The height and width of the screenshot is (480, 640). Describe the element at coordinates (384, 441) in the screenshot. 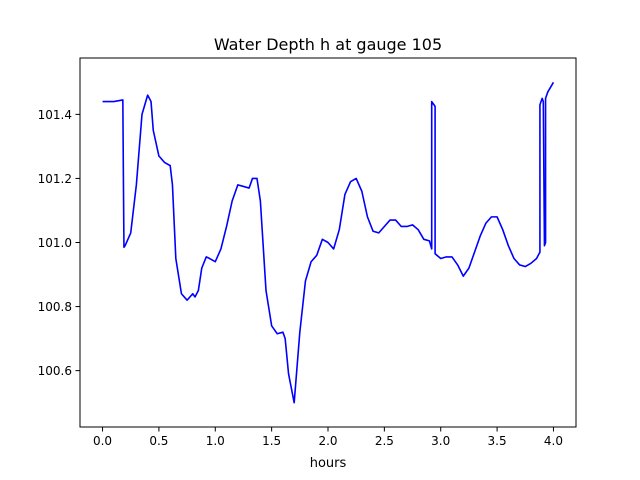

I see `x-tick-label: 2.5` at that location.